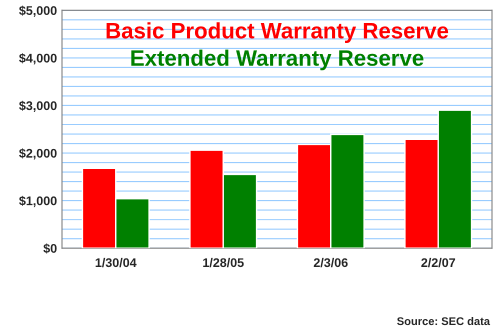 Image resolution: width=500 pixels, height=334 pixels. Describe the element at coordinates (38, 202) in the screenshot. I see `y-tick-label: $1,000` at that location.